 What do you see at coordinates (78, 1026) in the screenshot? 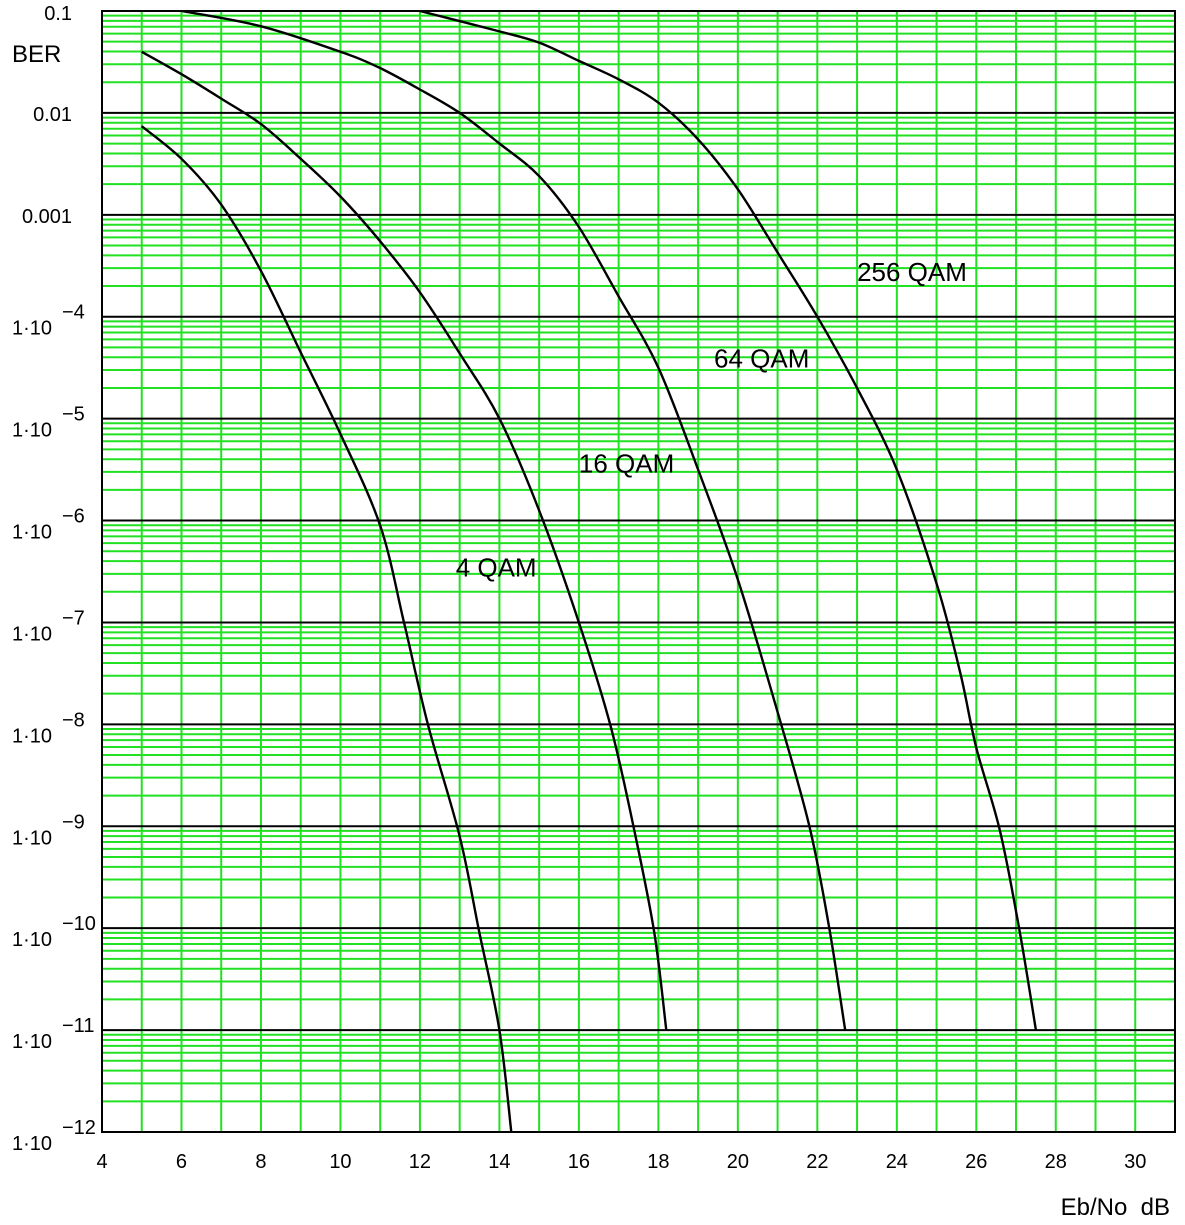
I see `y-tick-exponent: −11` at bounding box center [78, 1026].